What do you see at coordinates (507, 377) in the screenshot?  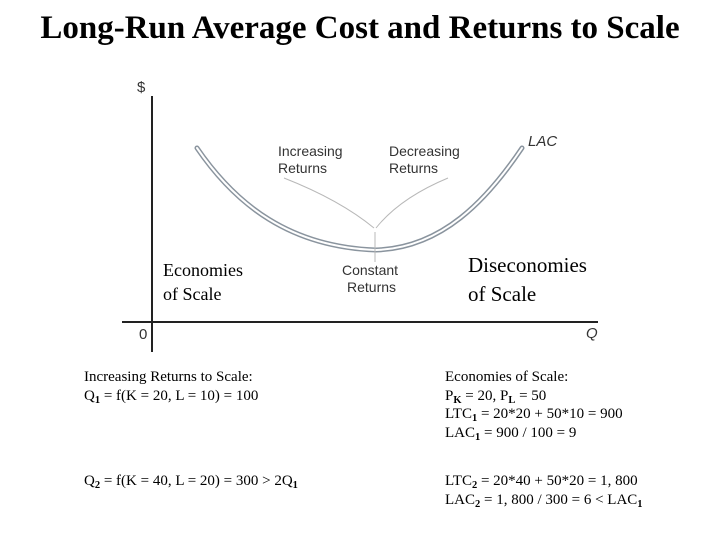 I see `economies-heading: Economies of Scale:` at bounding box center [507, 377].